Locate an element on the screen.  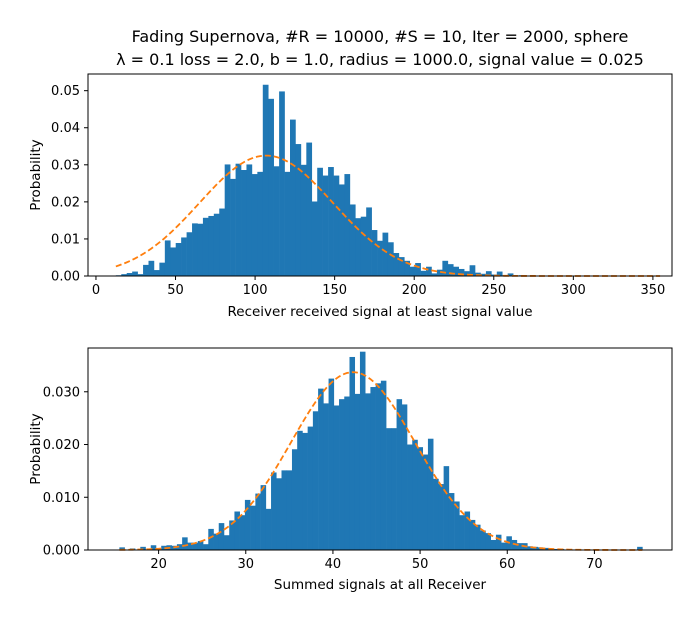
bottom-x-tick-label: 20 is located at coordinates (158, 564).